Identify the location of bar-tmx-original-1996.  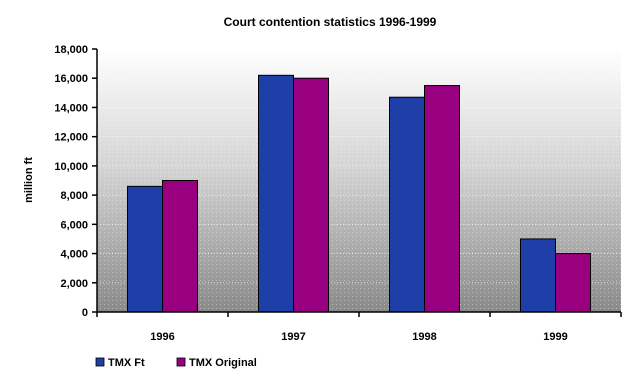
(180, 246).